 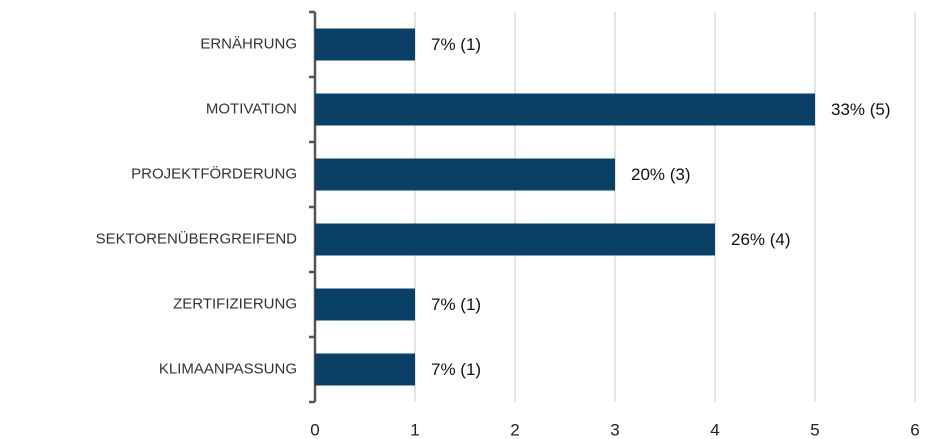 What do you see at coordinates (761, 239) in the screenshot?
I see `value-label: 26% (4)` at bounding box center [761, 239].